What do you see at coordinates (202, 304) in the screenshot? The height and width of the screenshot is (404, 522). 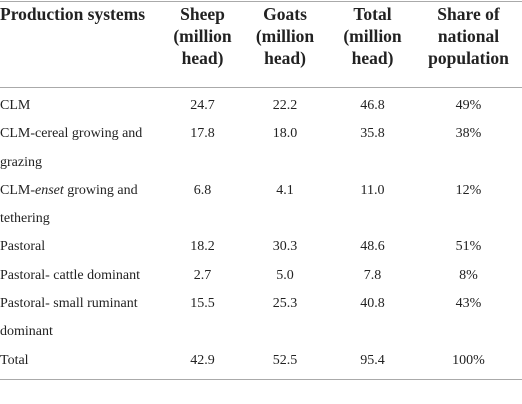 I see `table-cell: 15.5` at bounding box center [202, 304].